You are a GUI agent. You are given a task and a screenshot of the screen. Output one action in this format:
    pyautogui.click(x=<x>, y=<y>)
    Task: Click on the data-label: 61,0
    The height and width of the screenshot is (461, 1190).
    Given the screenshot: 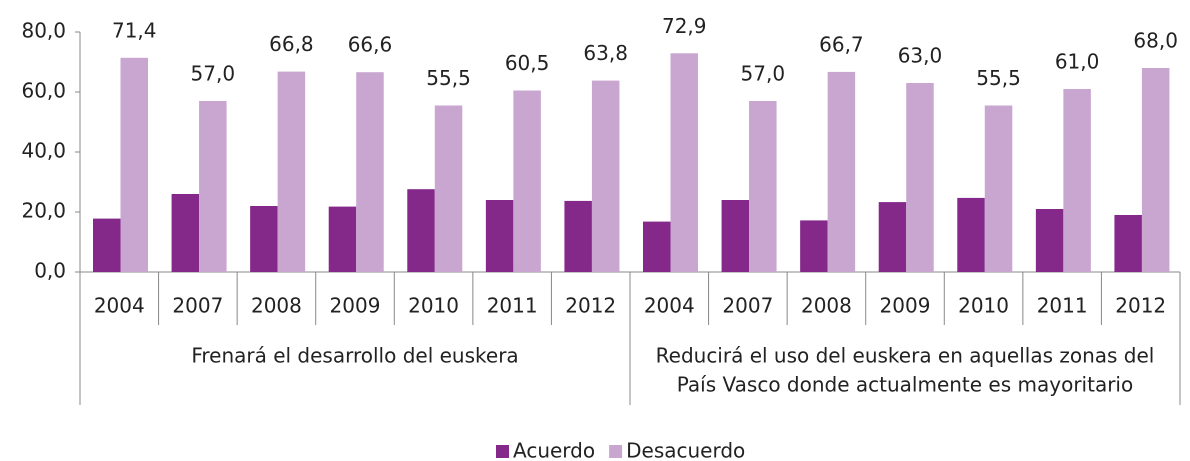 What is the action you would take?
    pyautogui.click(x=1077, y=62)
    